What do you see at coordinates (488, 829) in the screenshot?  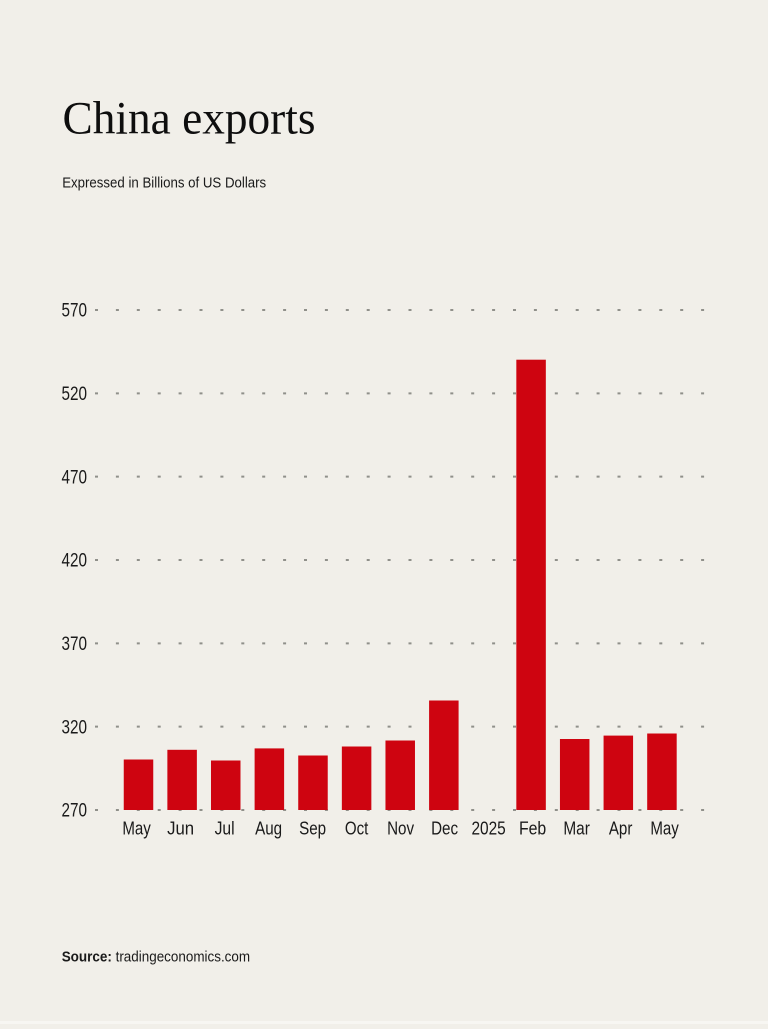 I see `svg-text: 2025` at bounding box center [488, 829].